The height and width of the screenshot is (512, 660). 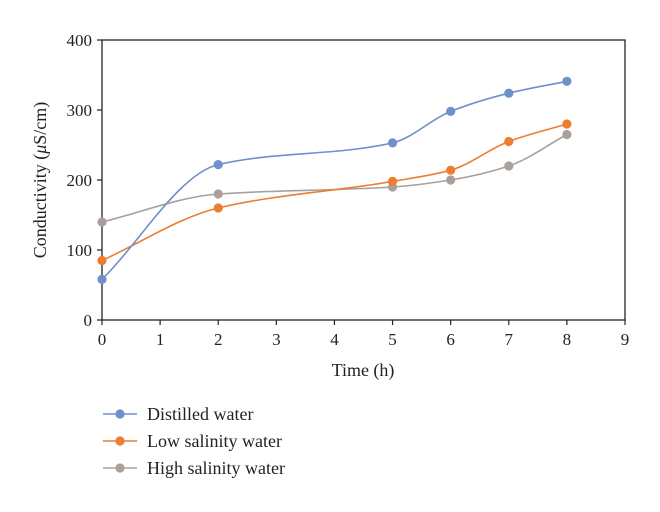 I want to click on y-tick-label: 0, so click(x=88, y=320).